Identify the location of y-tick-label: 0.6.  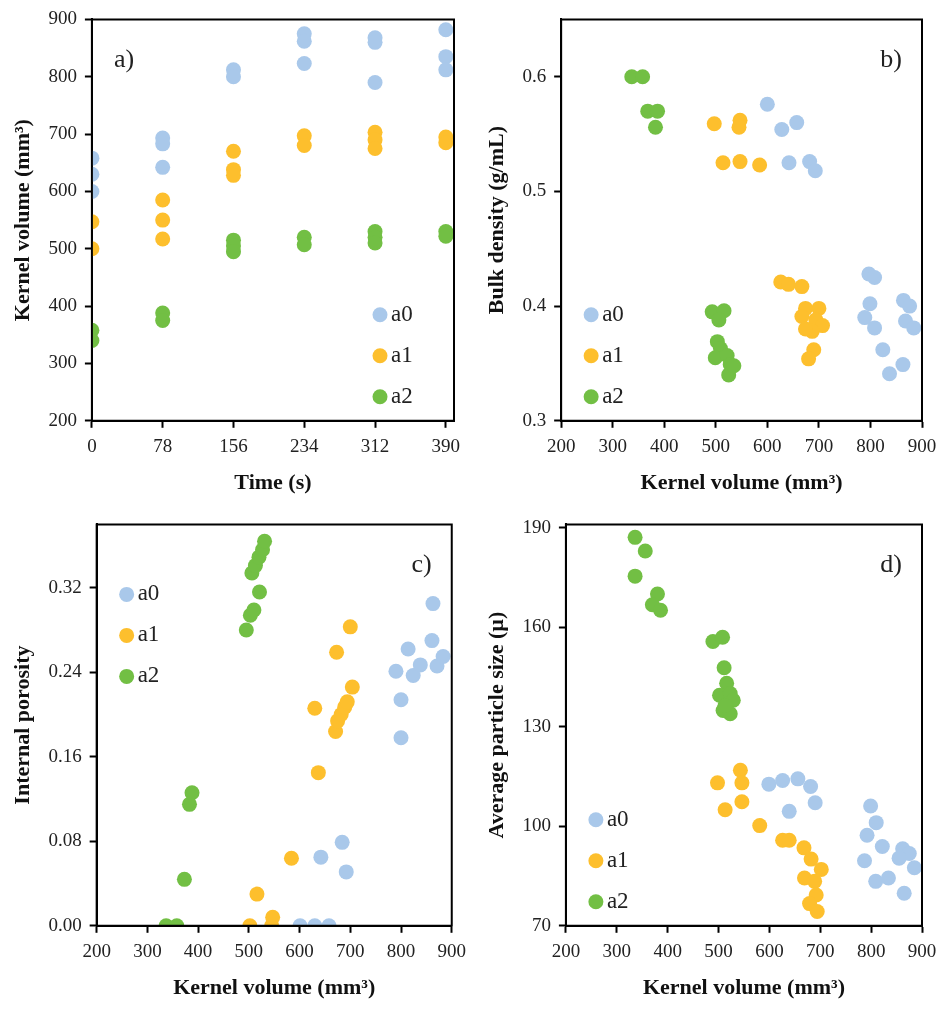
(534, 75).